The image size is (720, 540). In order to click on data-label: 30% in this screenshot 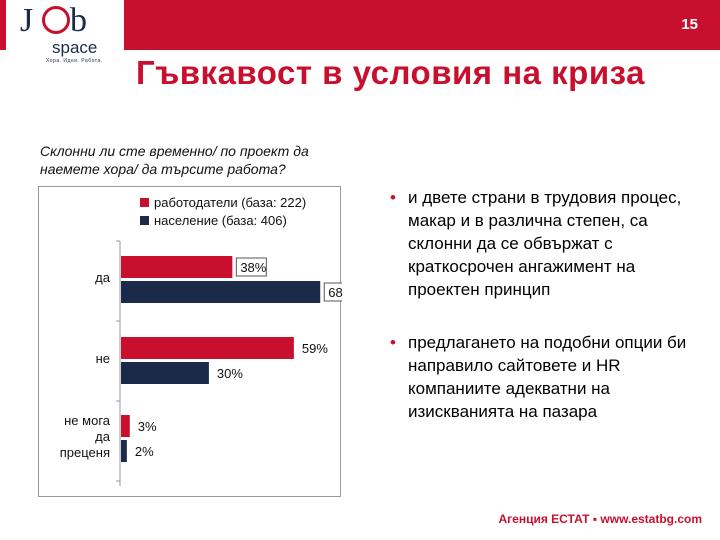, I will do `click(230, 373)`.